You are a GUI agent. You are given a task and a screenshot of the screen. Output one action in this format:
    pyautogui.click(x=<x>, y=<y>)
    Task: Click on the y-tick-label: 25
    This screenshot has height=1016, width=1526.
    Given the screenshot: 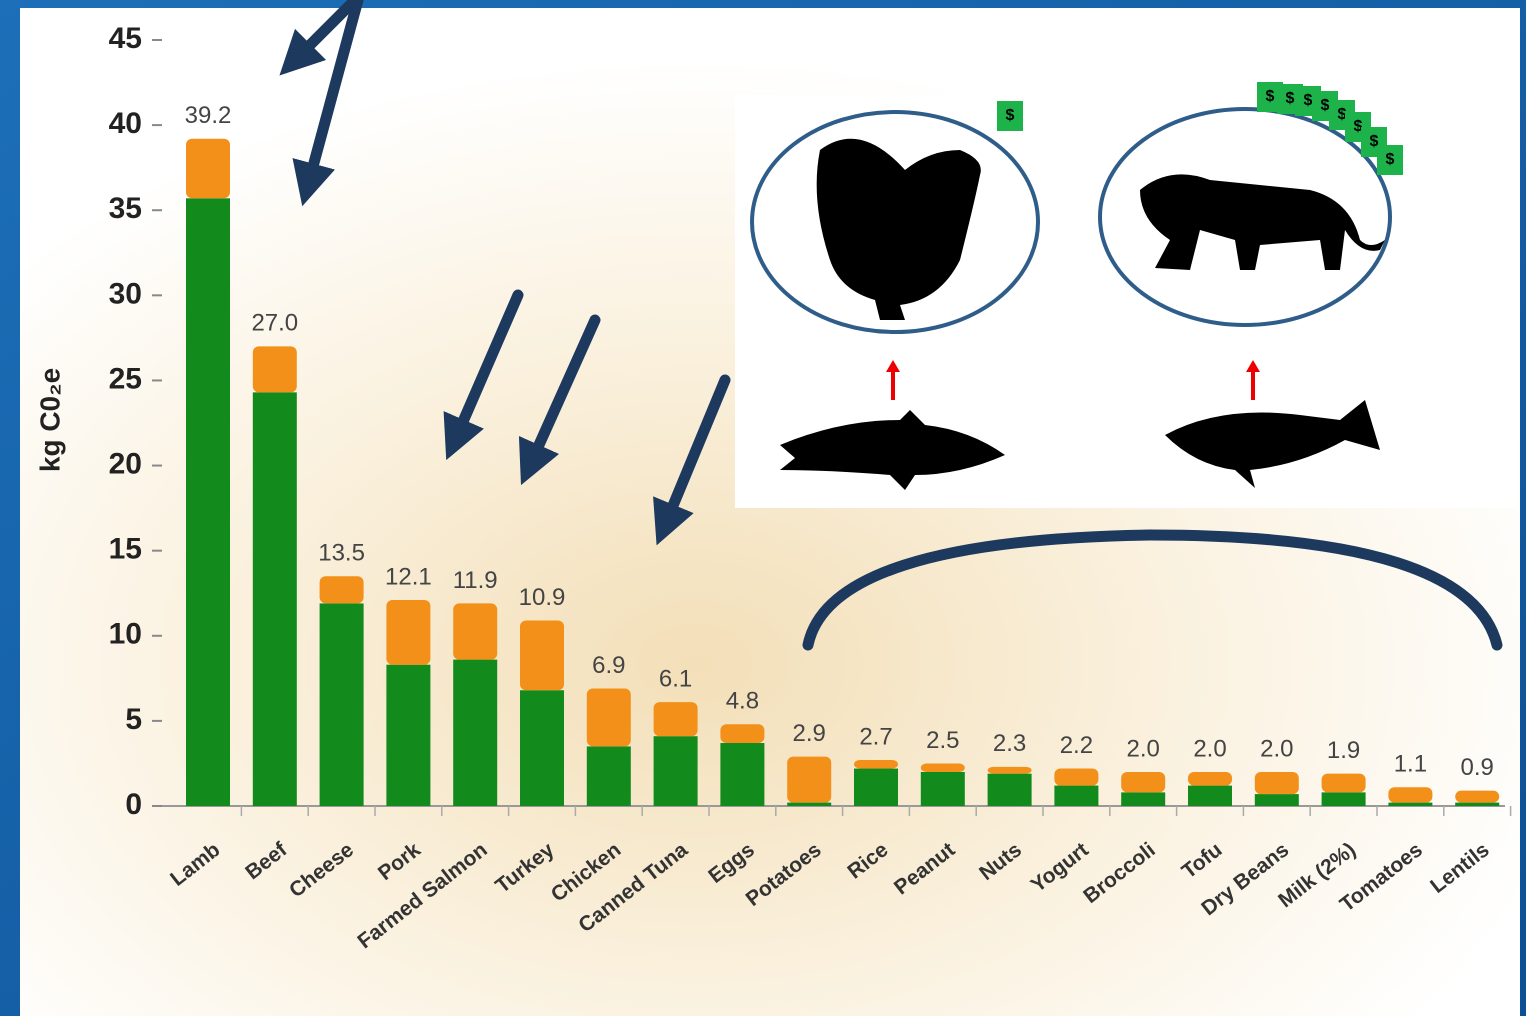 What is the action you would take?
    pyautogui.click(x=125, y=378)
    